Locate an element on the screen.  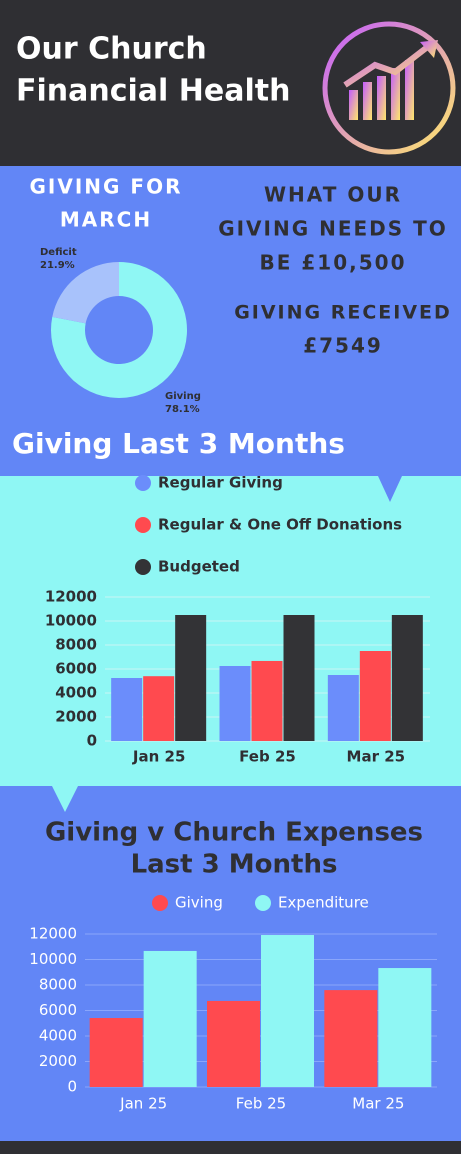
header-title: Our Church Financial Health is located at coordinates (153, 70).